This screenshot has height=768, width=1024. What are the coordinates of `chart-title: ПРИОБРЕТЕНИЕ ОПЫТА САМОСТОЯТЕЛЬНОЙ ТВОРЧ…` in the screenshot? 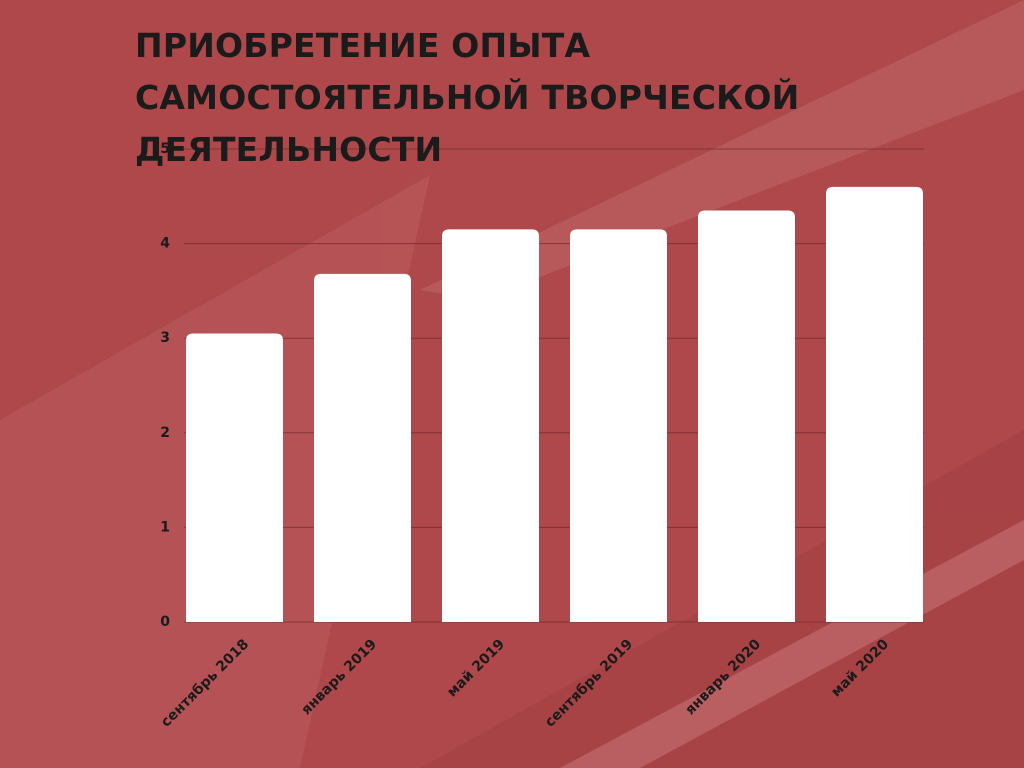 It's located at (467, 97).